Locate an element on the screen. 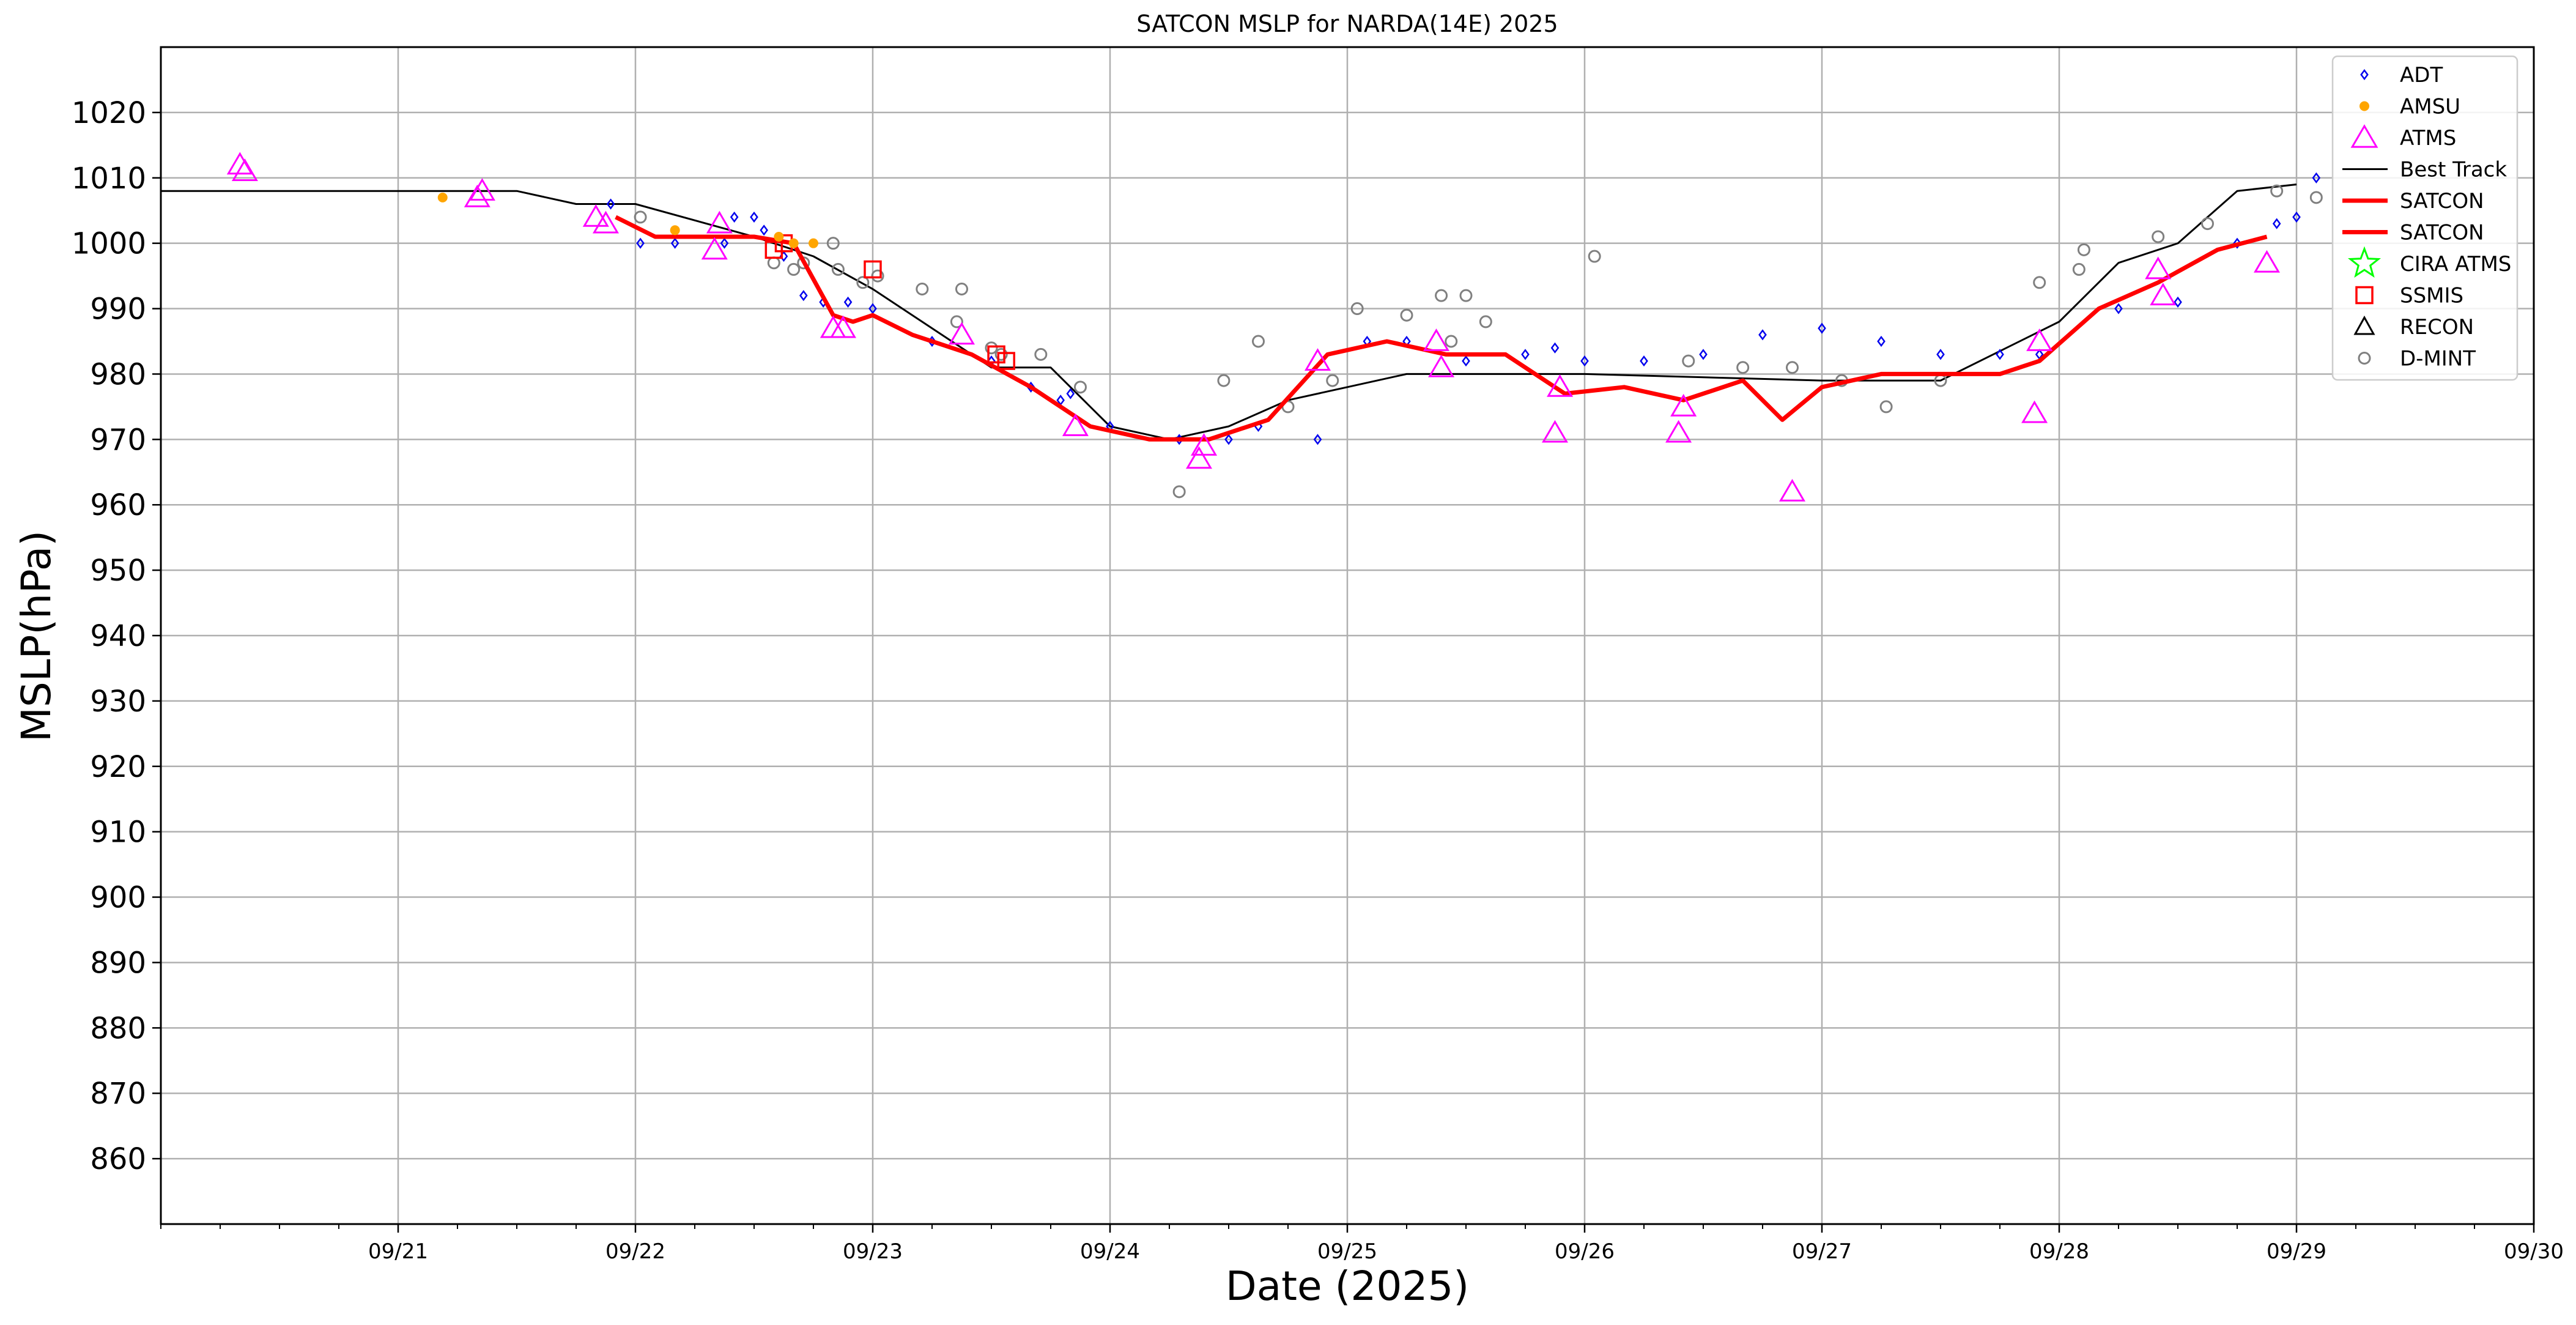 This screenshot has width=2576, height=1325. y-tick-label: 890 is located at coordinates (118, 963).